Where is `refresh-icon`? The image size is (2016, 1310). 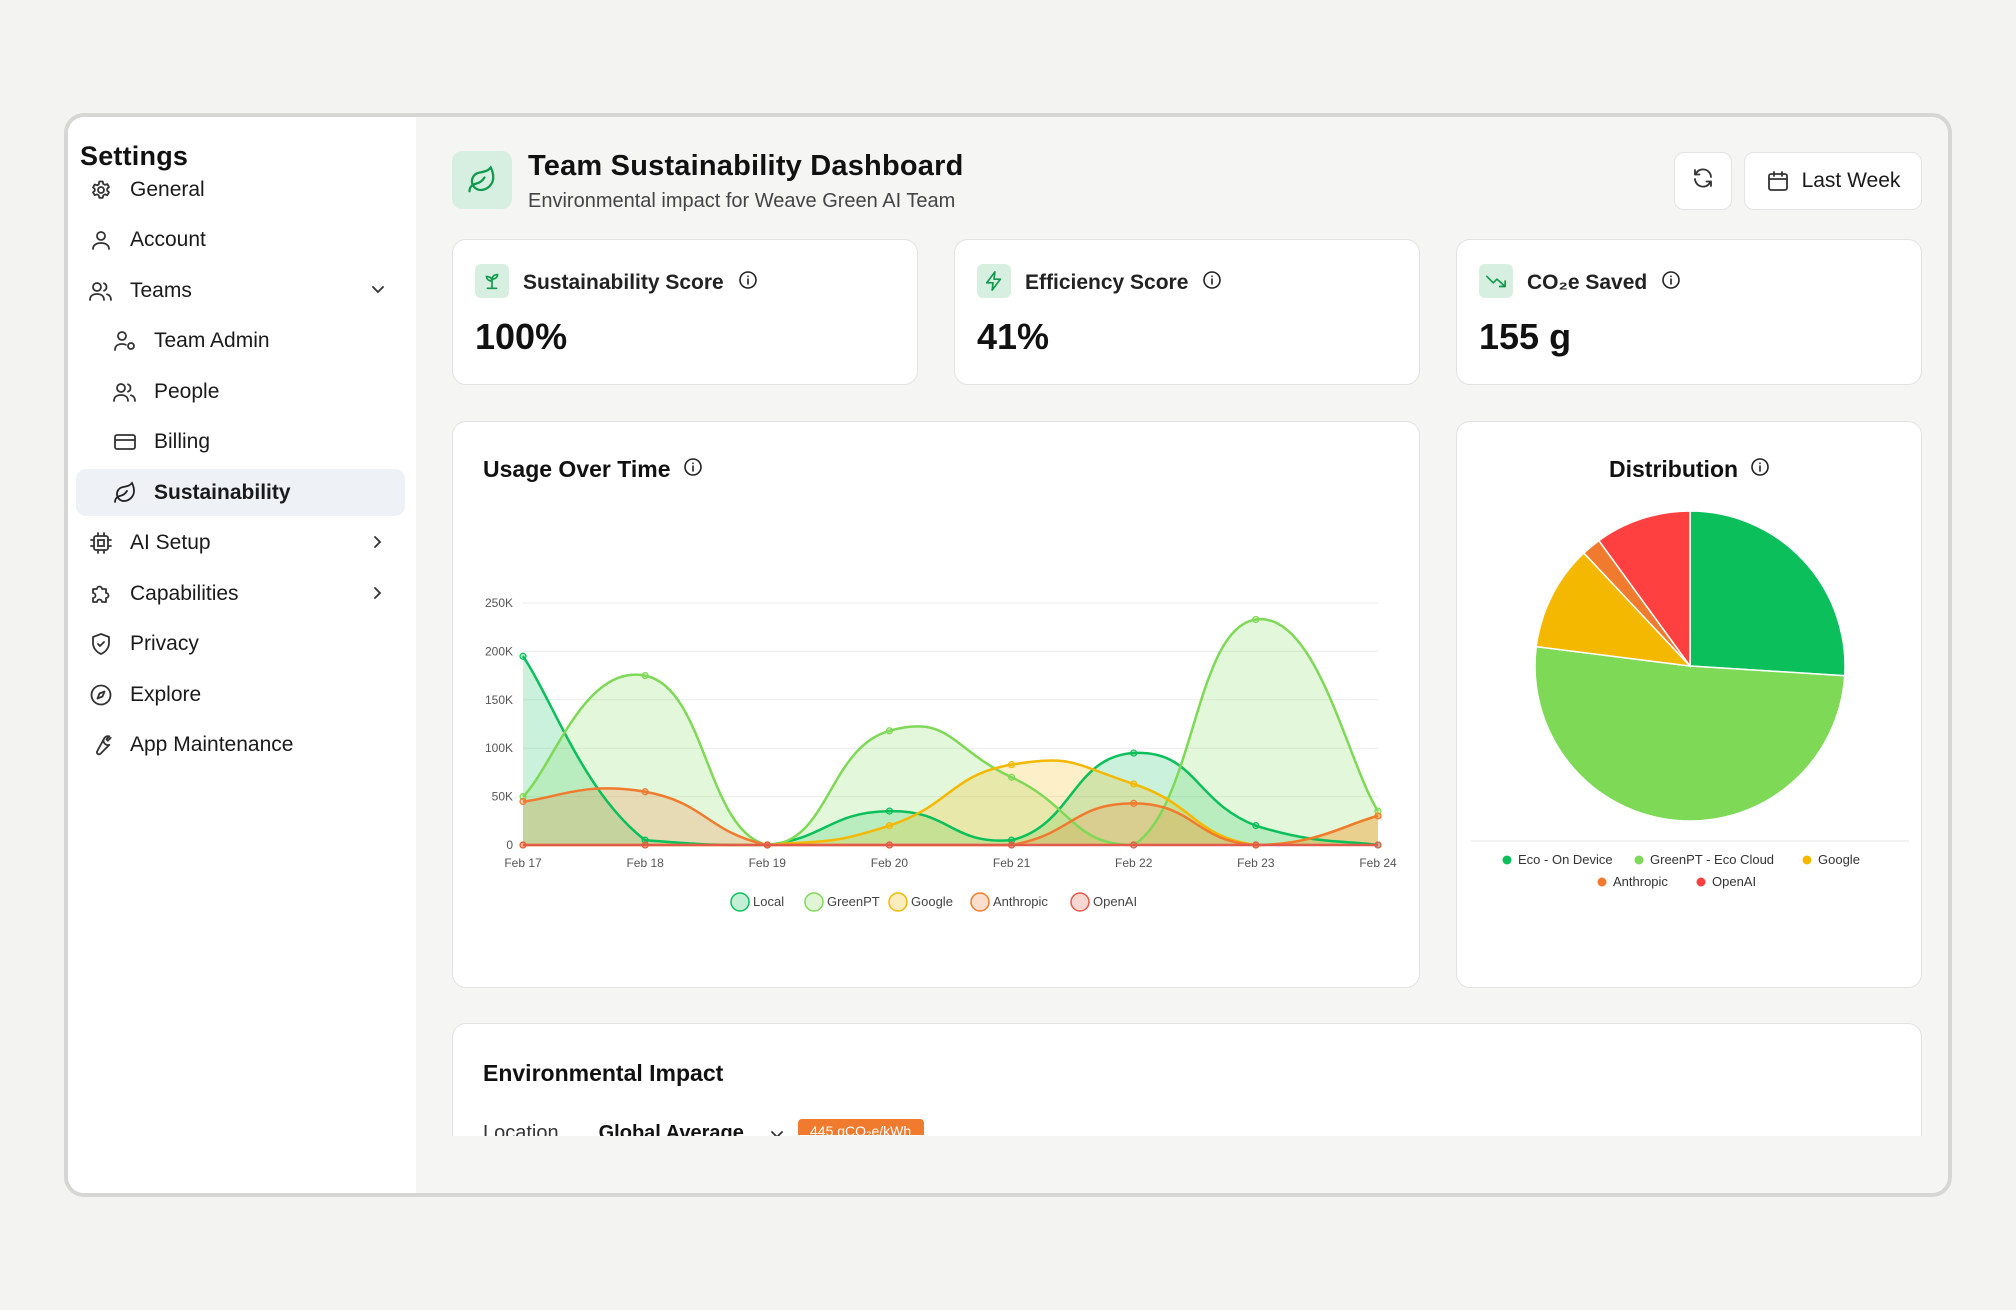
refresh-icon is located at coordinates (1703, 181).